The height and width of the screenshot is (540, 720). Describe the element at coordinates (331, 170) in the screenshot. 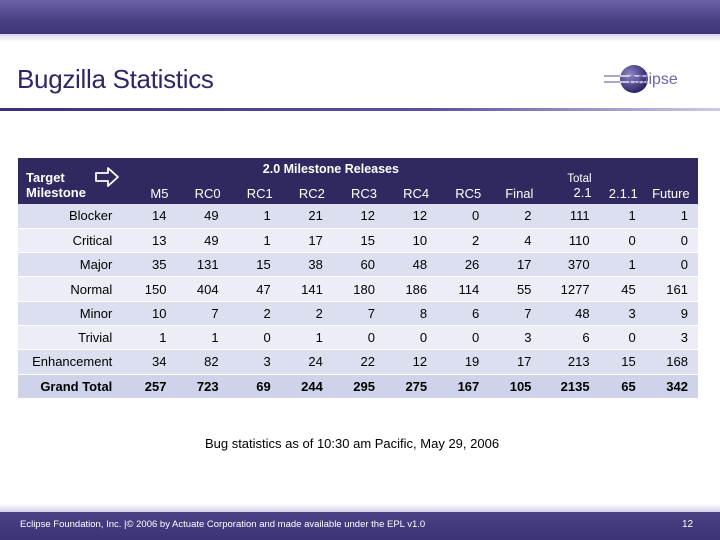

I see `milestone-releases-group-header: 2.0 Milestone Releases` at that location.